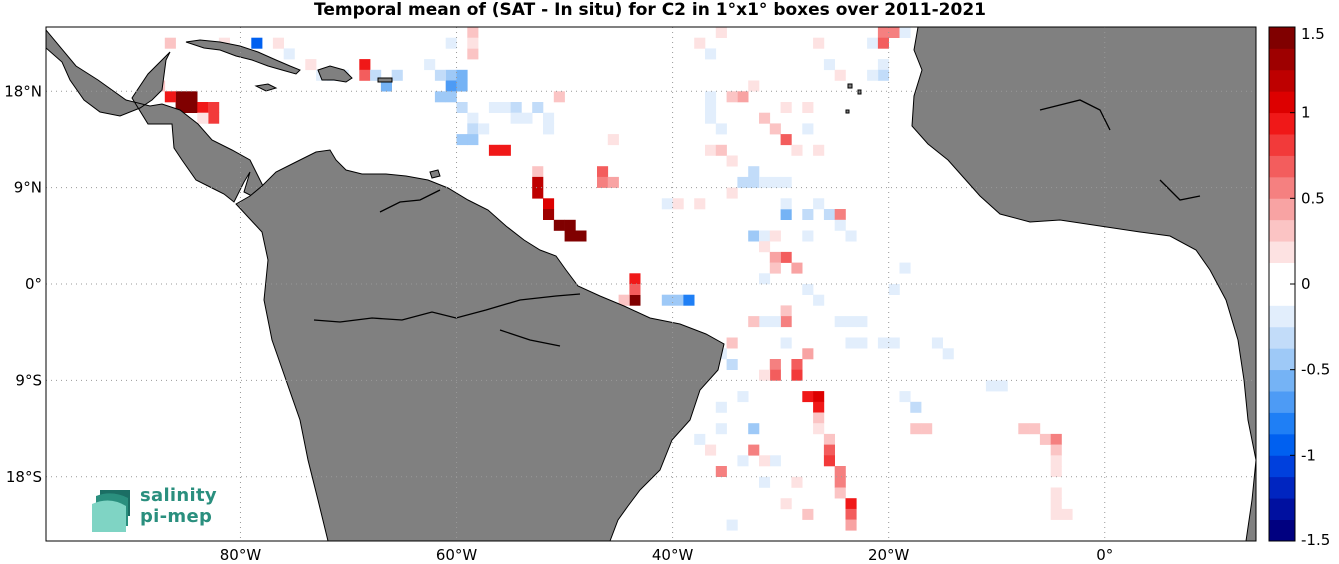  What do you see at coordinates (673, 555) in the screenshot?
I see `x-tick-label: 40°W` at bounding box center [673, 555].